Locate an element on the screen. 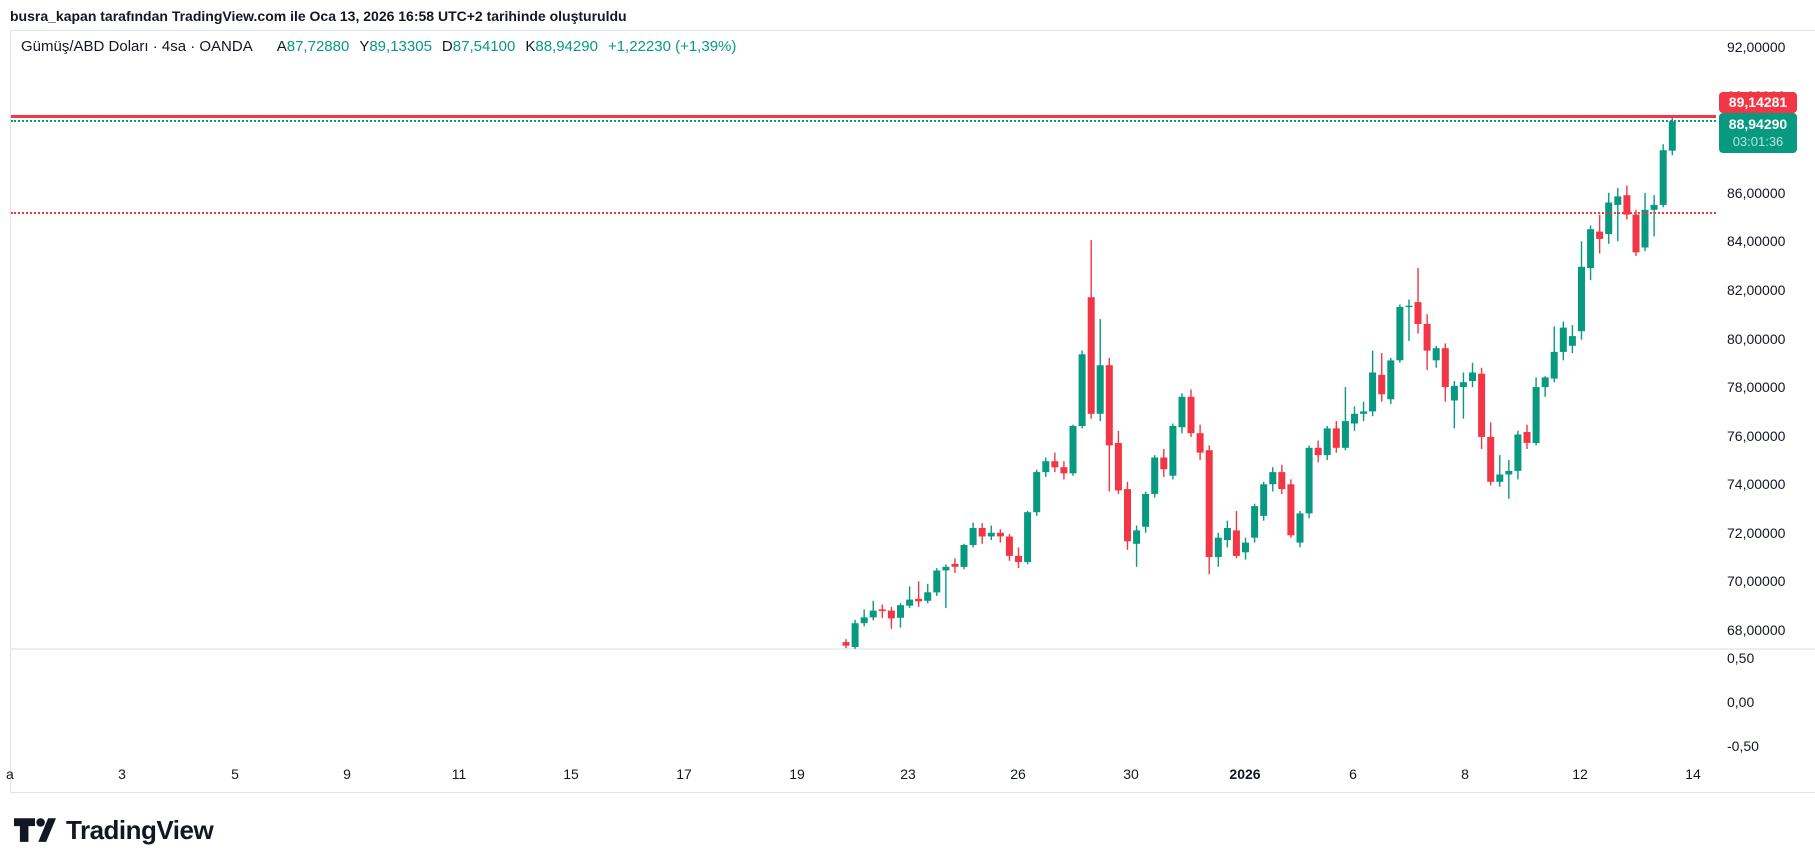 This screenshot has height=868, width=1815. time-axis-label: 11 is located at coordinates (459, 774).